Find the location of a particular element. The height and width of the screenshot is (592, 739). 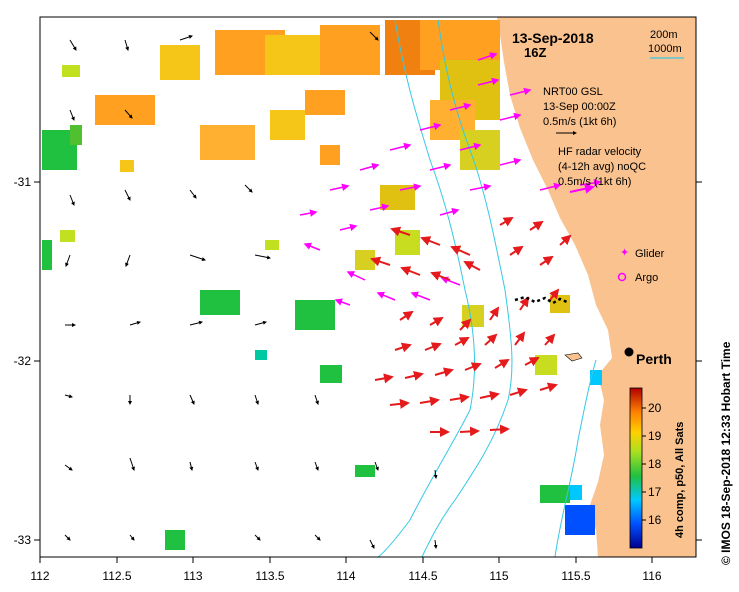

glider-track is located at coordinates (541, 300).